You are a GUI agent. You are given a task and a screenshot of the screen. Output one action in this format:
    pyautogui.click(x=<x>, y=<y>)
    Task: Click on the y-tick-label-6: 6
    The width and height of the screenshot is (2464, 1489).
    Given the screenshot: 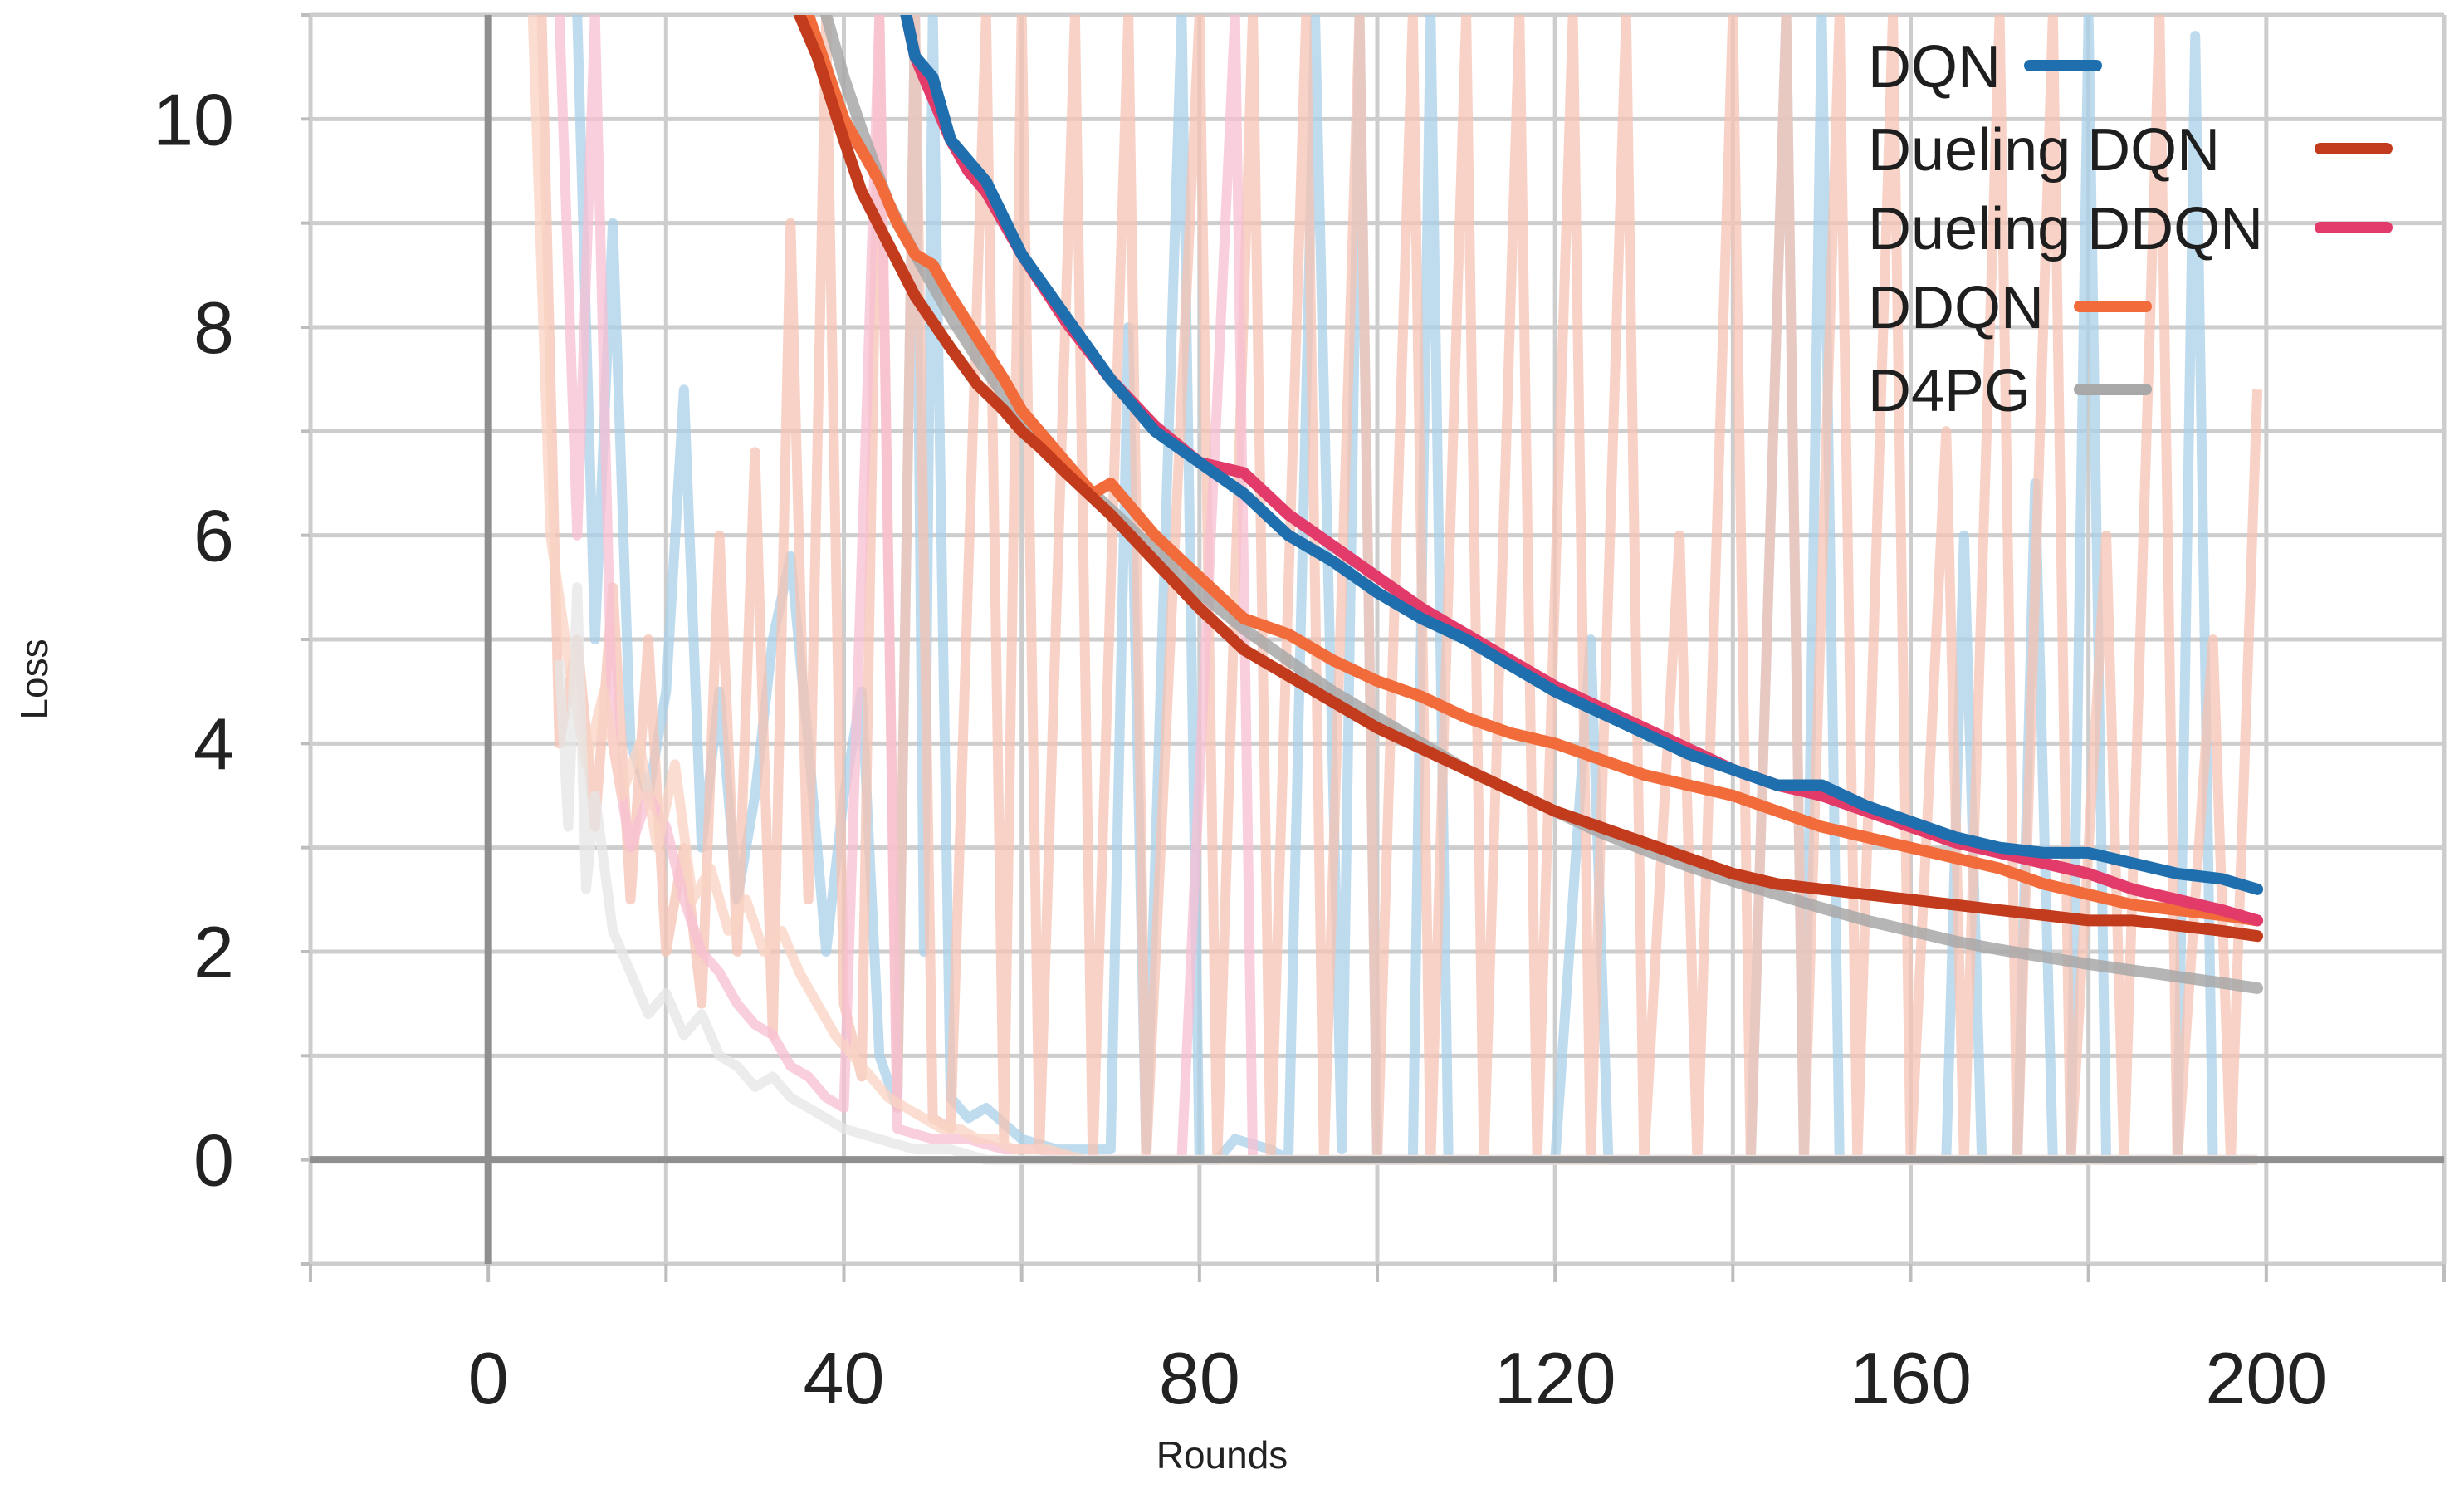 What is the action you would take?
    pyautogui.click(x=214, y=536)
    